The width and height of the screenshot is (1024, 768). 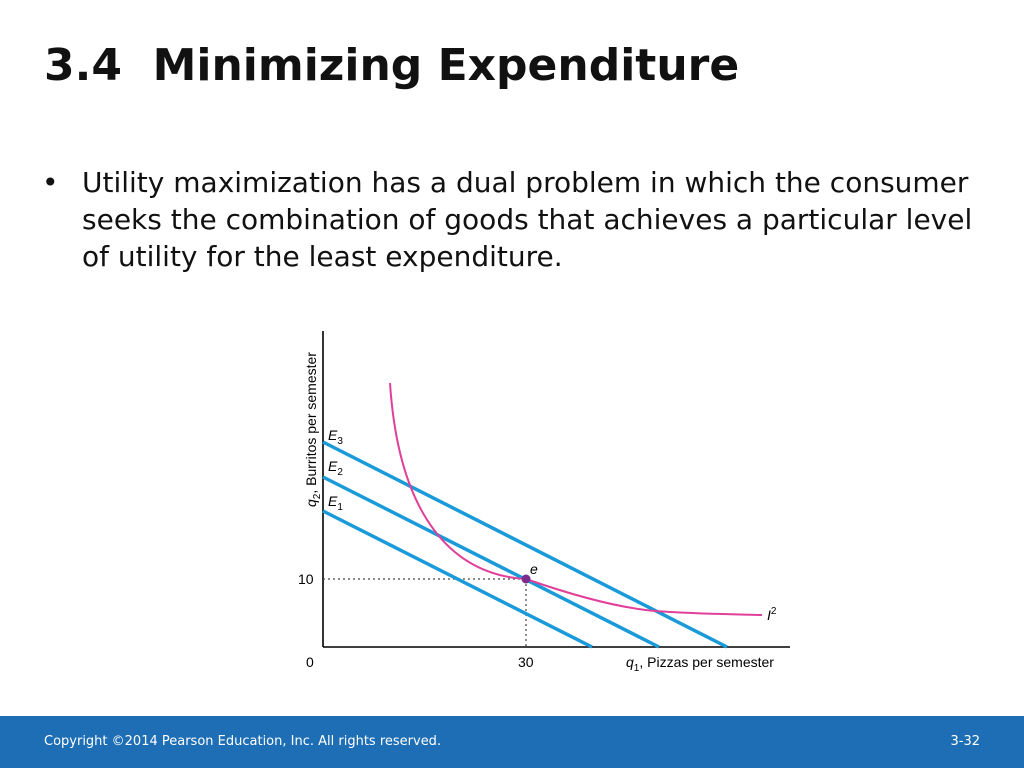 What do you see at coordinates (335, 437) in the screenshot?
I see `label-e3: E3` at bounding box center [335, 437].